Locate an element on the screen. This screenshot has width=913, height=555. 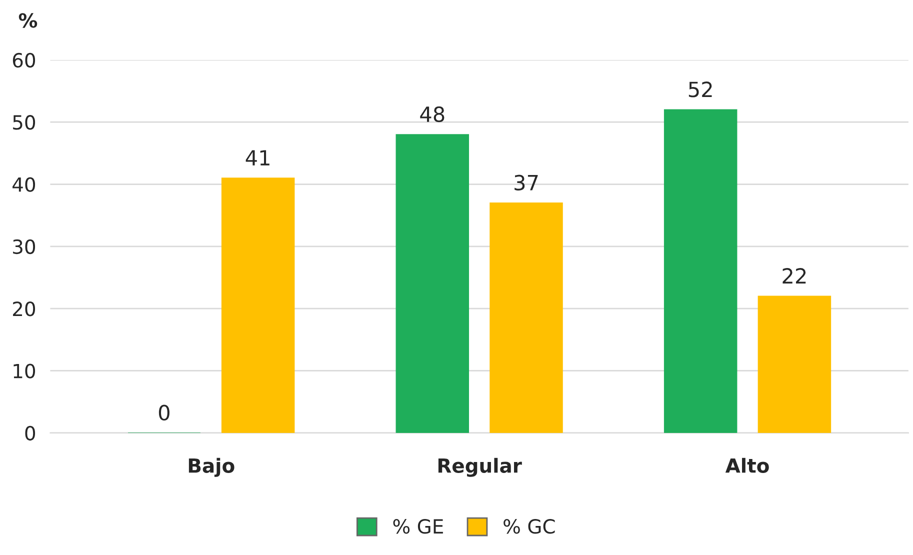
x-tick-label: Alto is located at coordinates (747, 465).